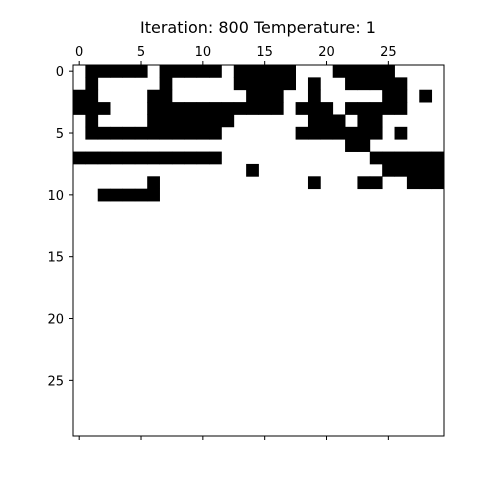  Describe the element at coordinates (141, 52) in the screenshot. I see `x-tick-label-top: 5` at that location.